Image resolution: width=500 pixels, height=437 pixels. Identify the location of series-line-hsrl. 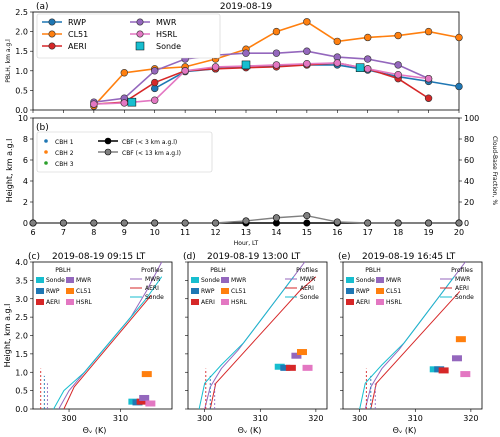
(261, 83).